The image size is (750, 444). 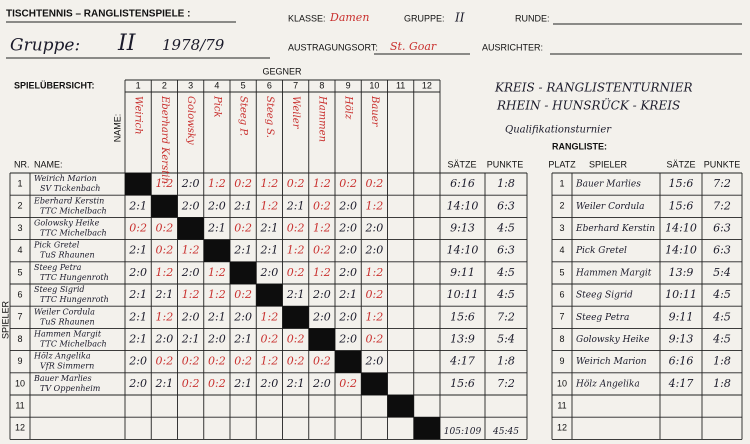 What do you see at coordinates (722, 272) in the screenshot?
I see `ranking-punkte: 5:4` at bounding box center [722, 272].